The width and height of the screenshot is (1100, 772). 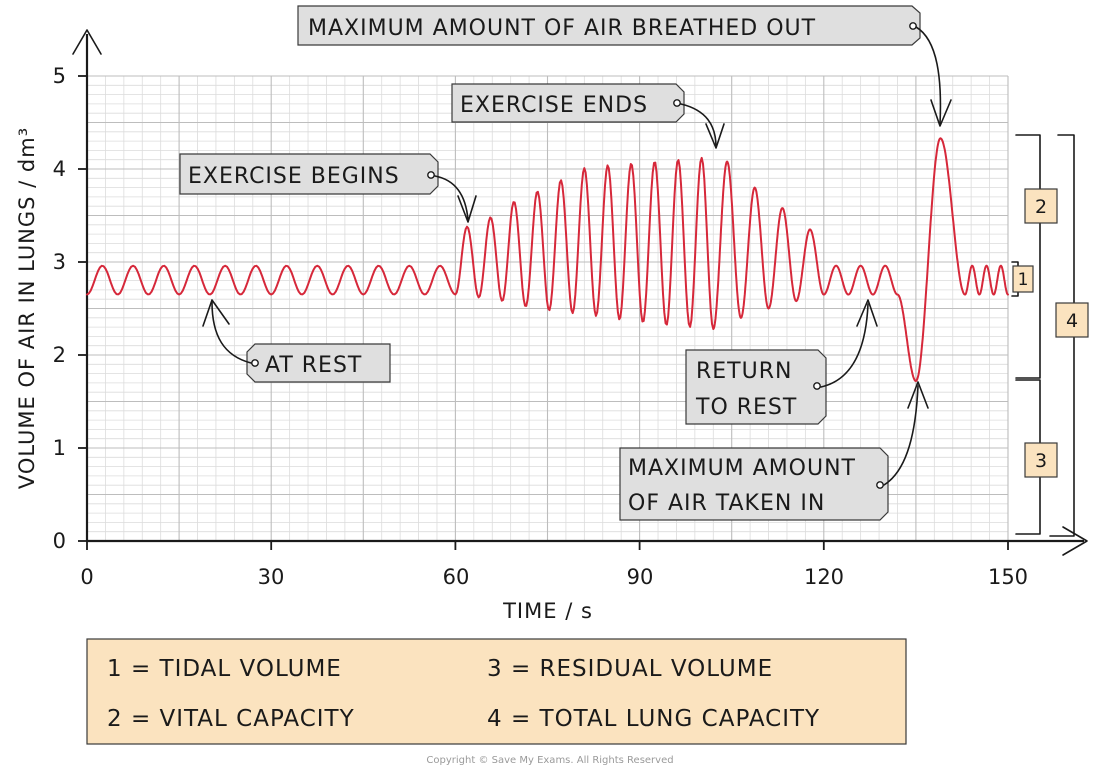 I want to click on callout-exercise-ends: EXERCISE ENDS, so click(x=588, y=116).